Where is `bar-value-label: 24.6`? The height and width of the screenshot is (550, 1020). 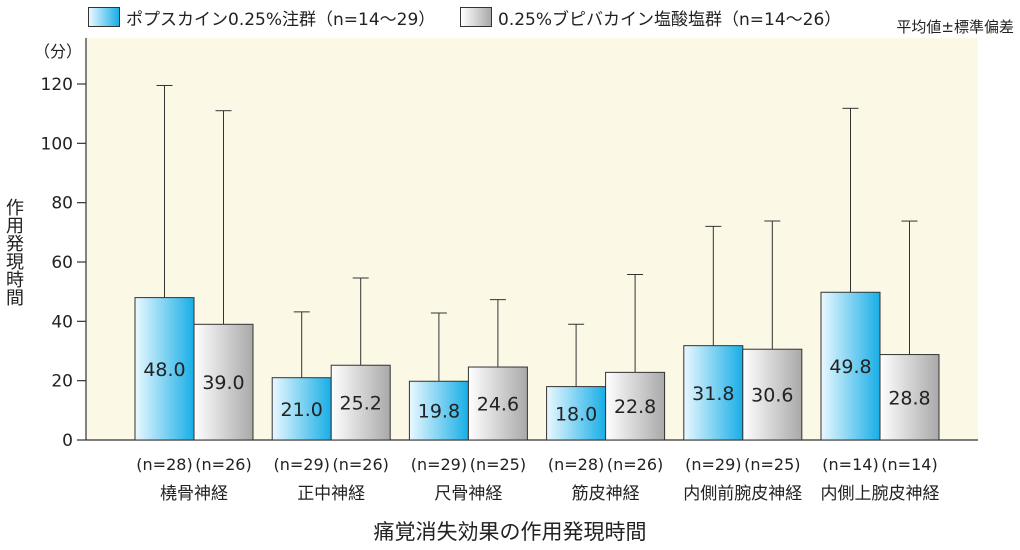 bar-value-label: 24.6 is located at coordinates (498, 405).